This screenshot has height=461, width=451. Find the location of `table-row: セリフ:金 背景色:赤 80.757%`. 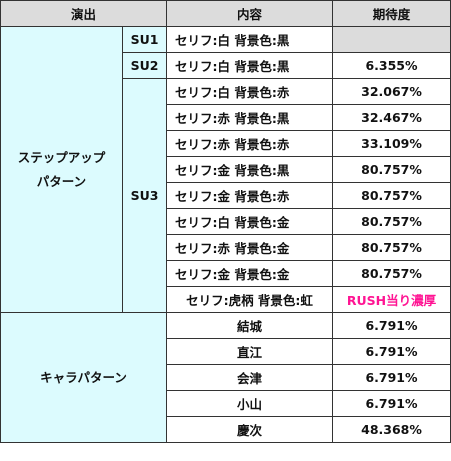

table-row: セリフ:金 背景色:赤 80.757% is located at coordinates (226, 195).